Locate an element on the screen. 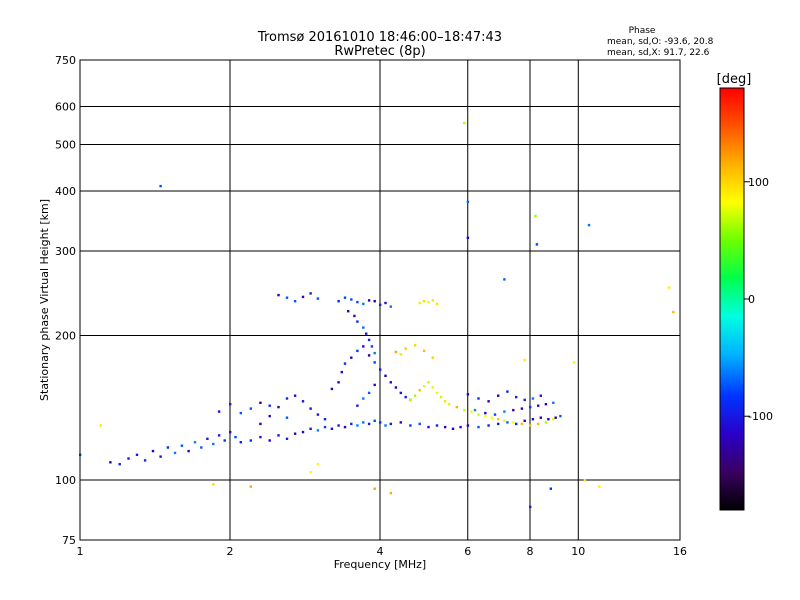 This screenshot has height=600, width=800. colorbar is located at coordinates (732, 299).